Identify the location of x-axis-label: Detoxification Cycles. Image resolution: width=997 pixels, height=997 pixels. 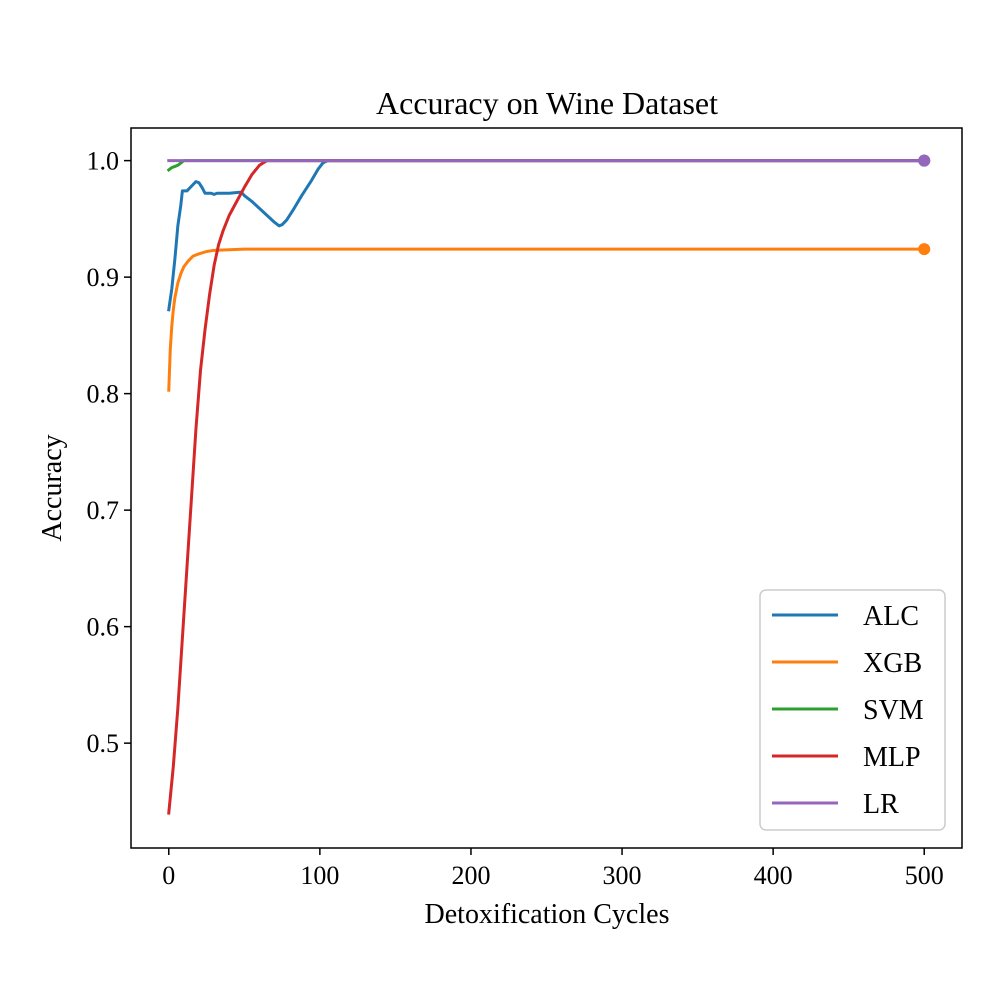
(547, 914).